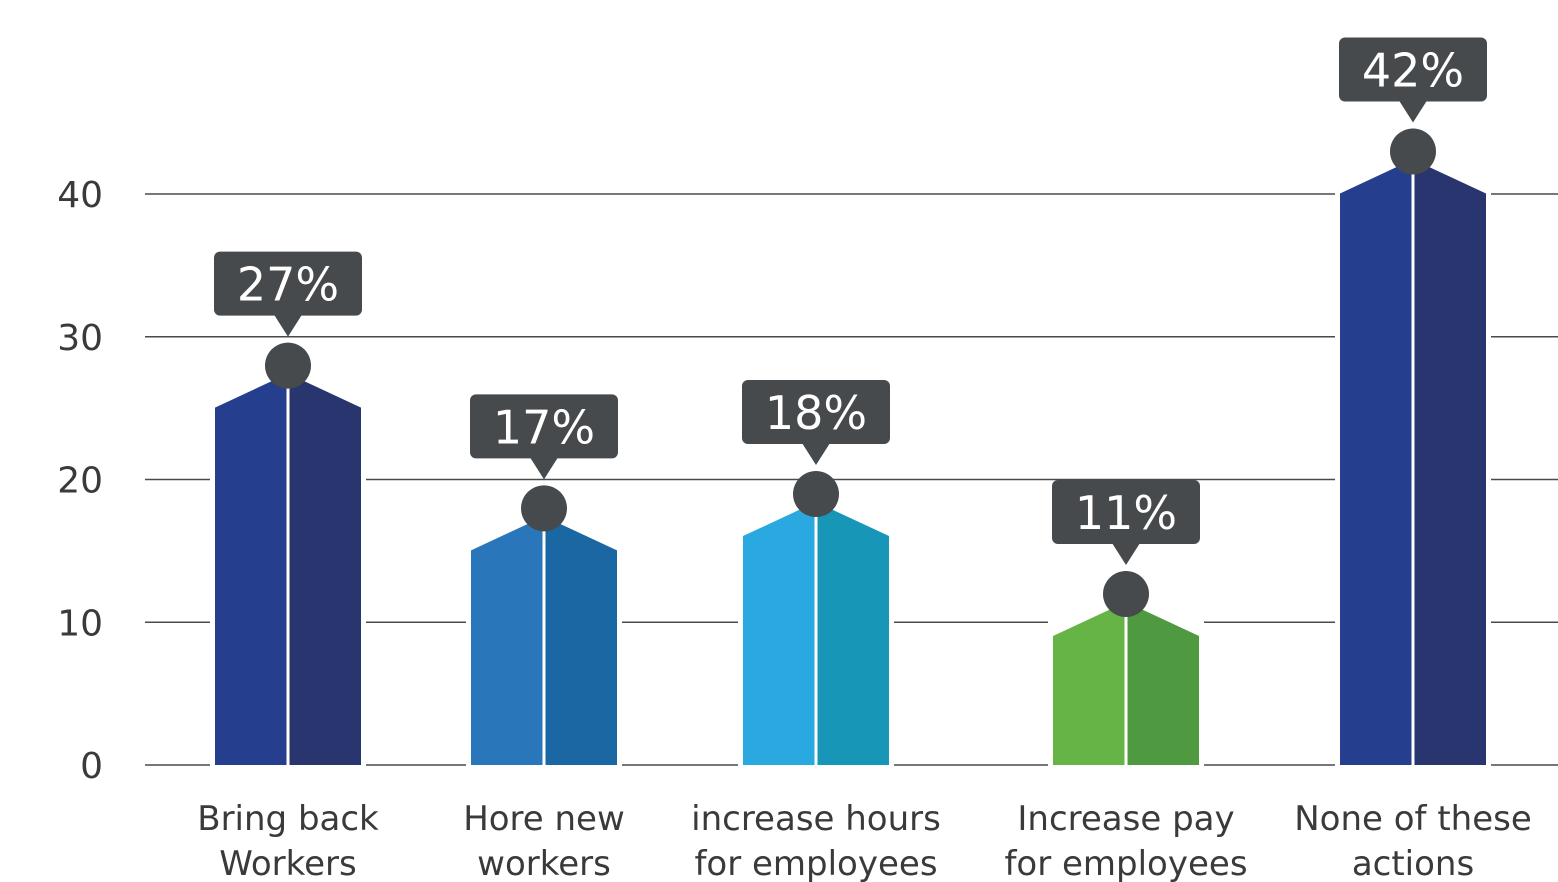 The width and height of the screenshot is (1558, 882). Describe the element at coordinates (80, 338) in the screenshot. I see `y-tick-label: 30` at that location.